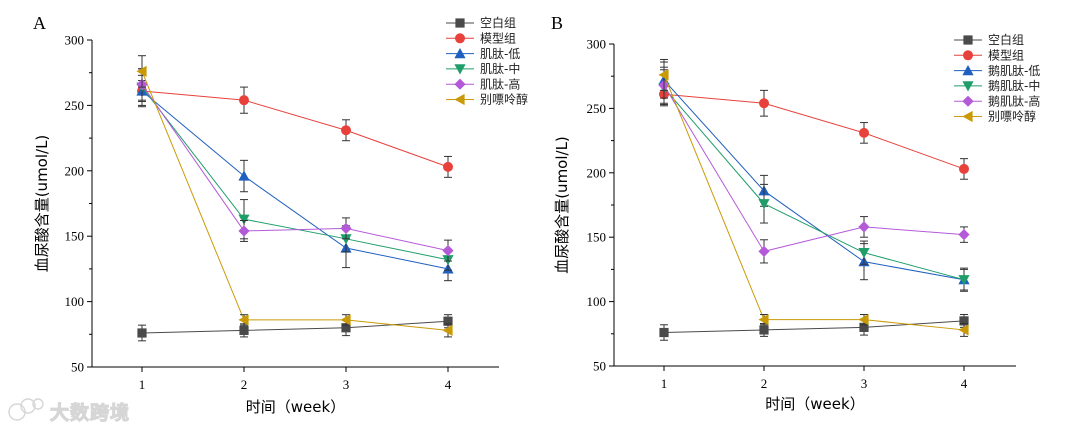 This screenshot has width=1080, height=433. Describe the element at coordinates (90, 412) in the screenshot. I see `watermark-text: 大数跨境` at that location.